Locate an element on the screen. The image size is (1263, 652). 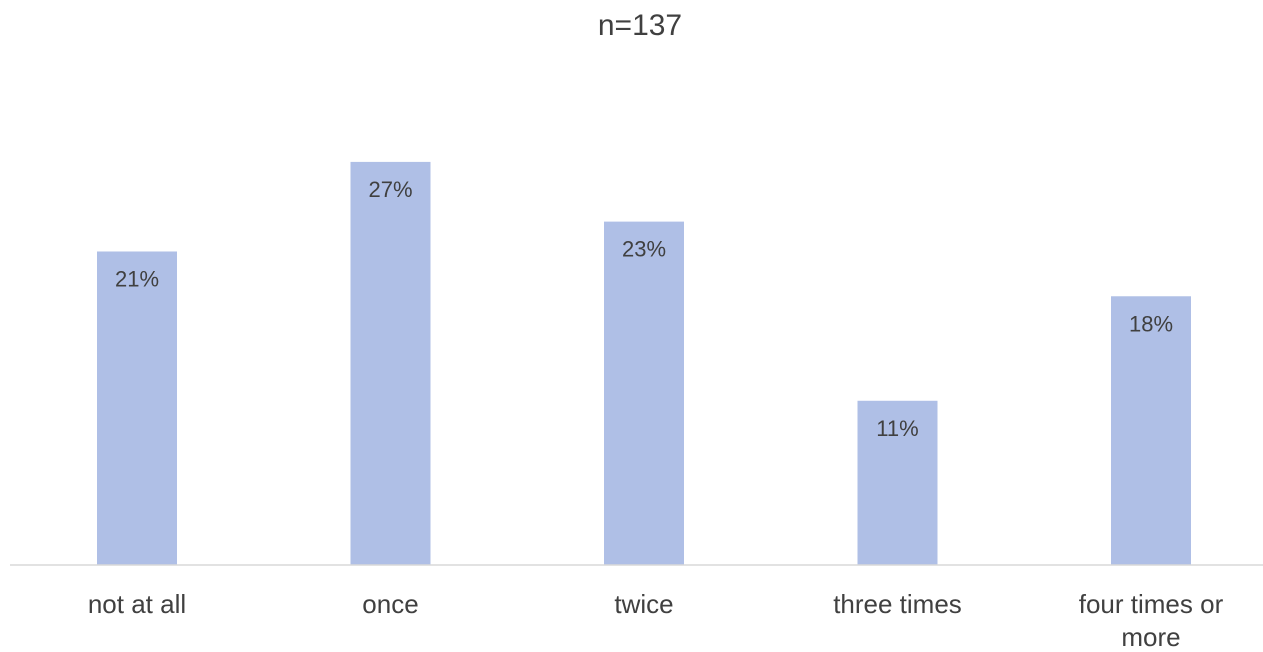
category-label-2: twice is located at coordinates (643, 604).